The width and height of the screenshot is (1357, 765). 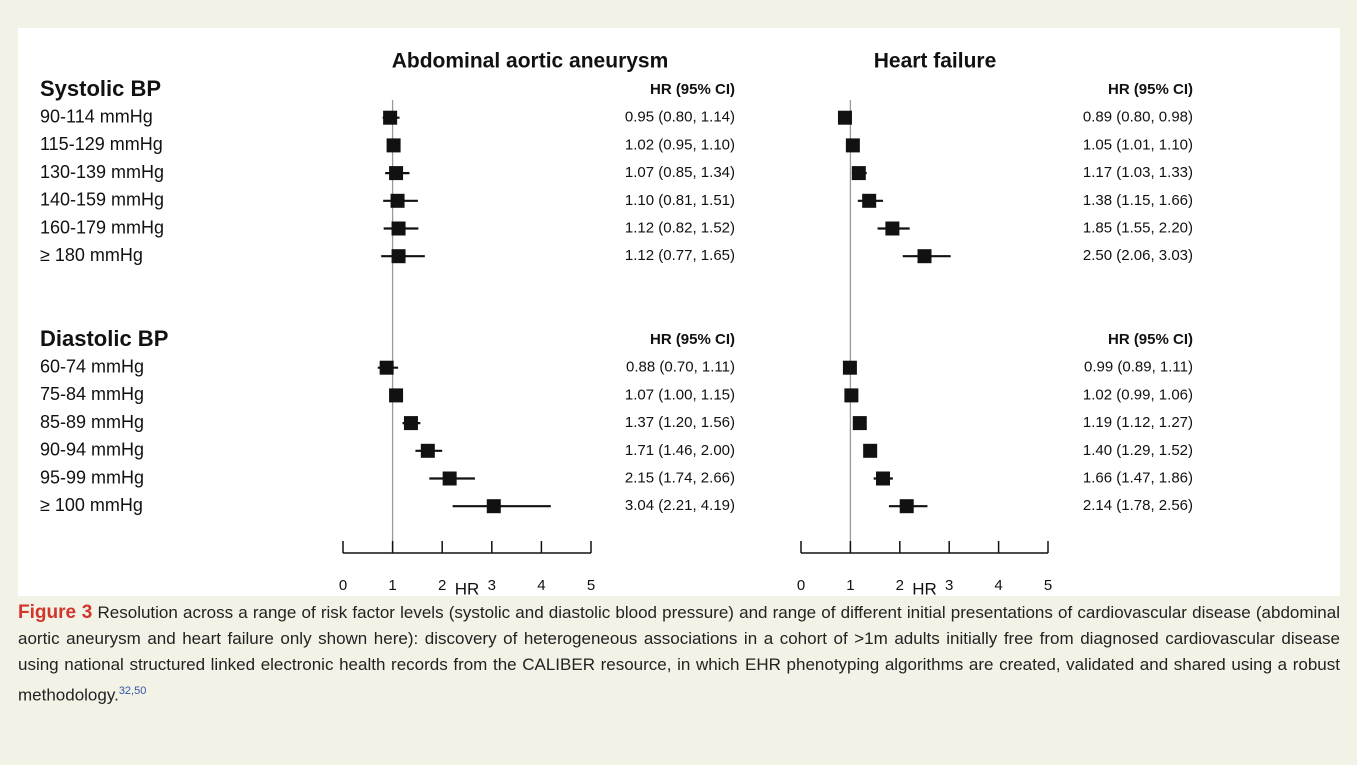 What do you see at coordinates (680, 144) in the screenshot?
I see `hr-label: 1.02 (0.95, 1.10)` at bounding box center [680, 144].